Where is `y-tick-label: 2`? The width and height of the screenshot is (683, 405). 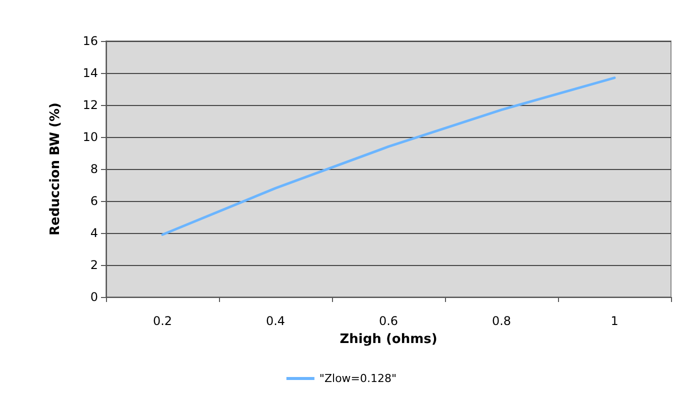
y-tick-label: 2 is located at coordinates (94, 265).